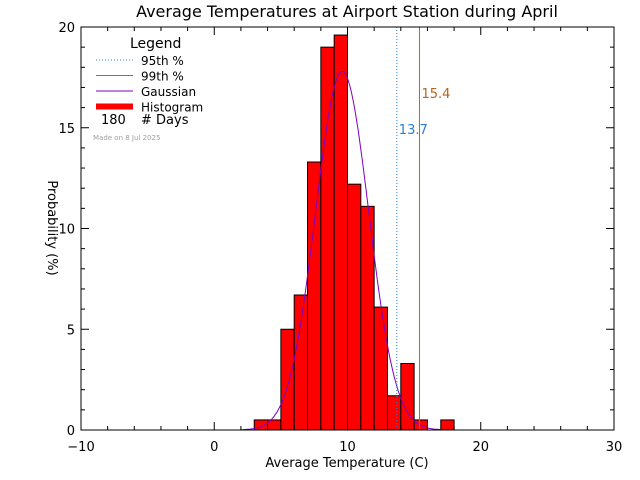 The height and width of the screenshot is (480, 640). What do you see at coordinates (413, 130) in the screenshot?
I see `percentile-label: 13.7` at bounding box center [413, 130].